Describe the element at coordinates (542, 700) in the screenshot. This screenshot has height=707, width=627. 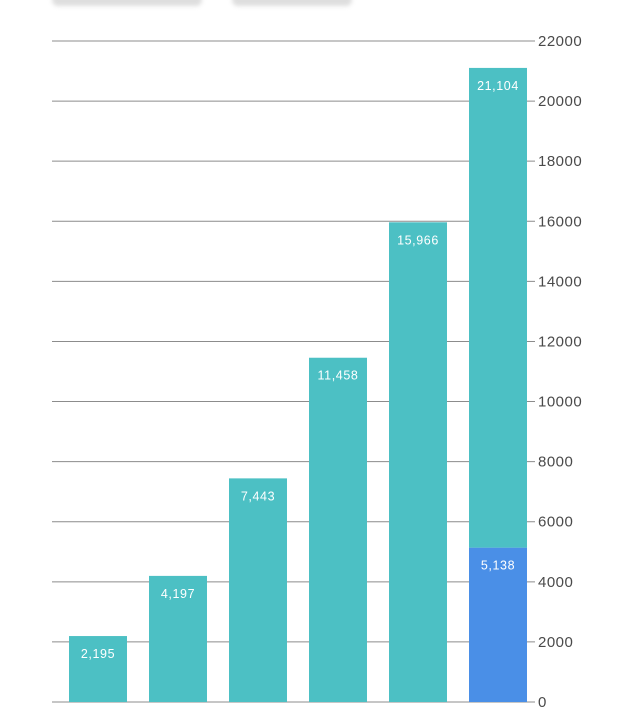
I see `y-tick-label: 0` at that location.